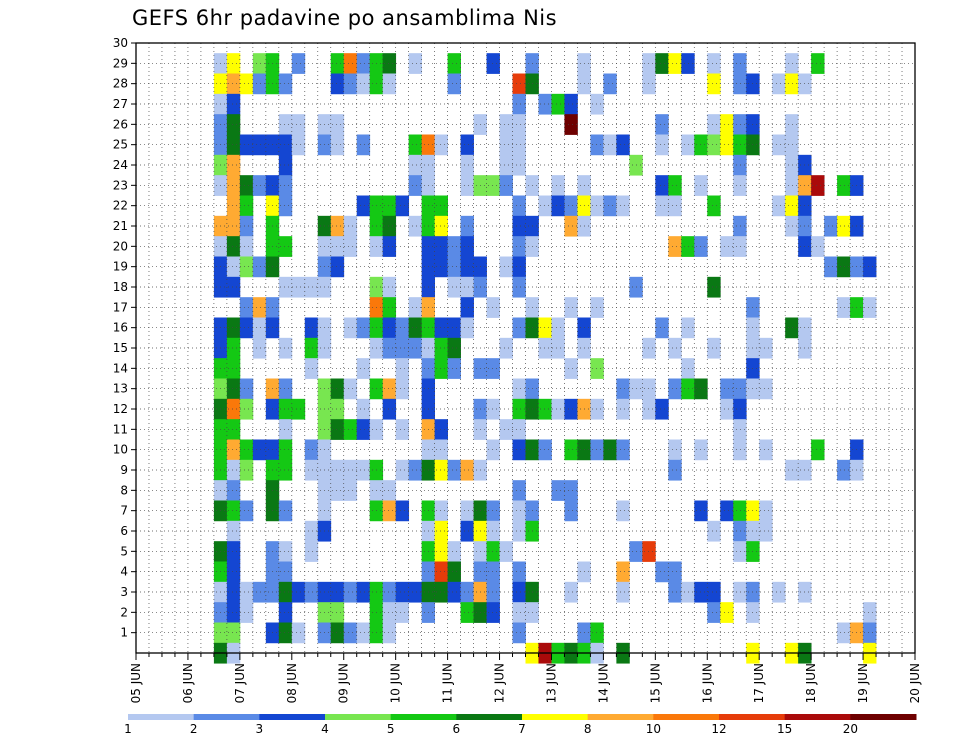  What do you see at coordinates (120, 63) in the screenshot?
I see `y-tick-label: 29` at bounding box center [120, 63].